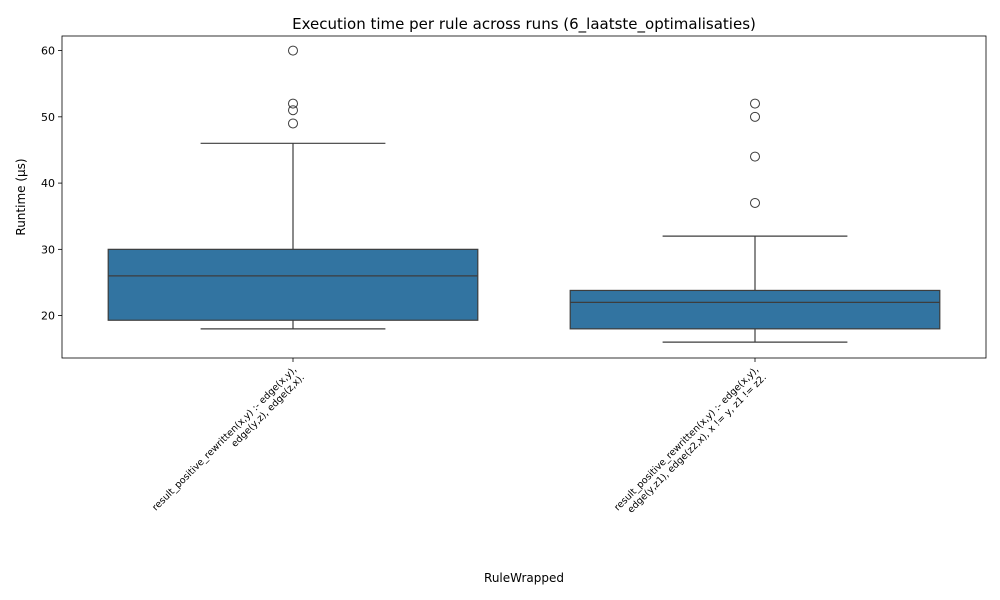 Image resolution: width=1000 pixels, height=600 pixels. I want to click on y-tick-label: 40, so click(48, 183).